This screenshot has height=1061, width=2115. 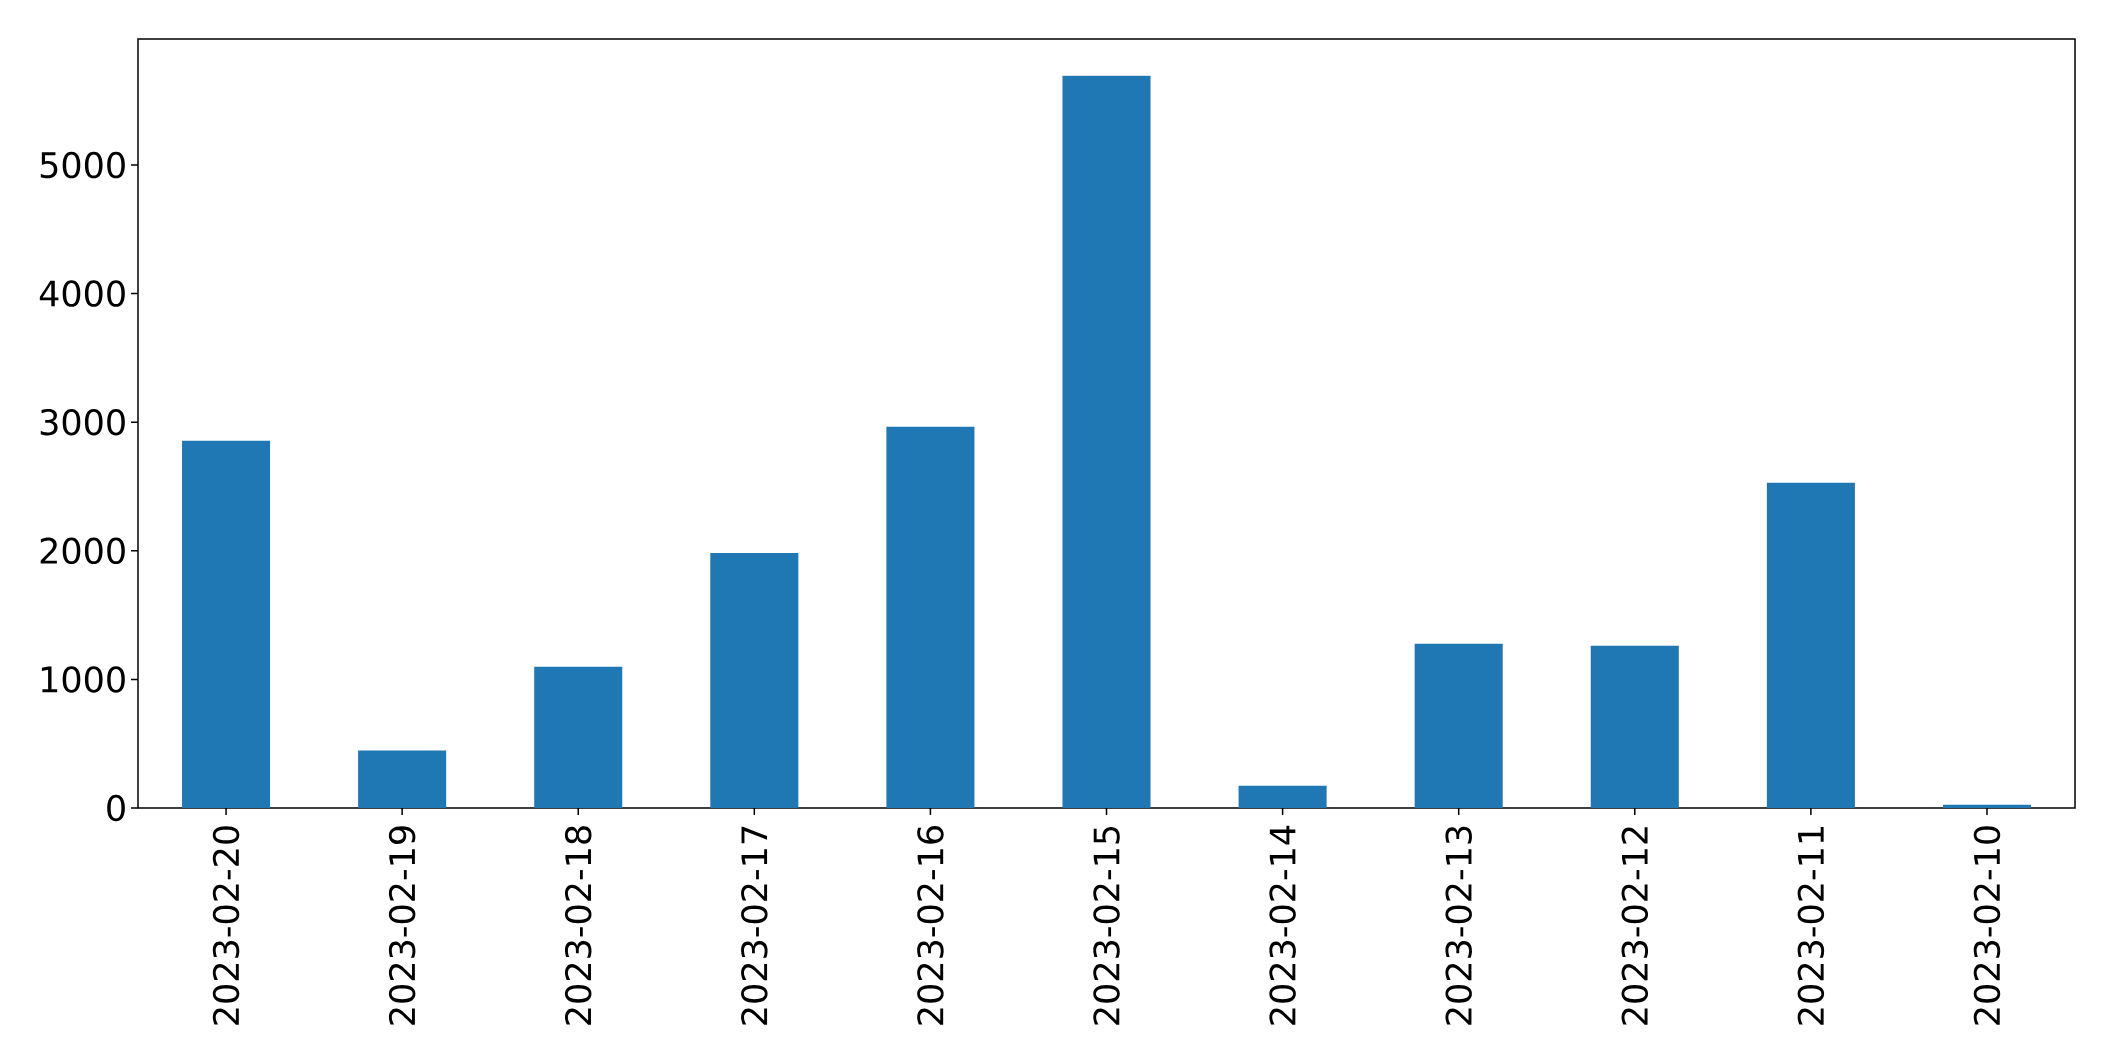 What do you see at coordinates (82, 293) in the screenshot?
I see `y-tick-label: 4000` at bounding box center [82, 293].